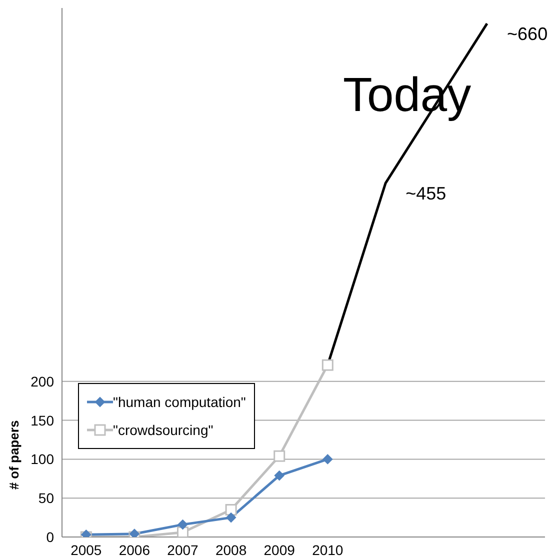  Describe the element at coordinates (42, 459) in the screenshot. I see `y-tick-label: 100` at that location.